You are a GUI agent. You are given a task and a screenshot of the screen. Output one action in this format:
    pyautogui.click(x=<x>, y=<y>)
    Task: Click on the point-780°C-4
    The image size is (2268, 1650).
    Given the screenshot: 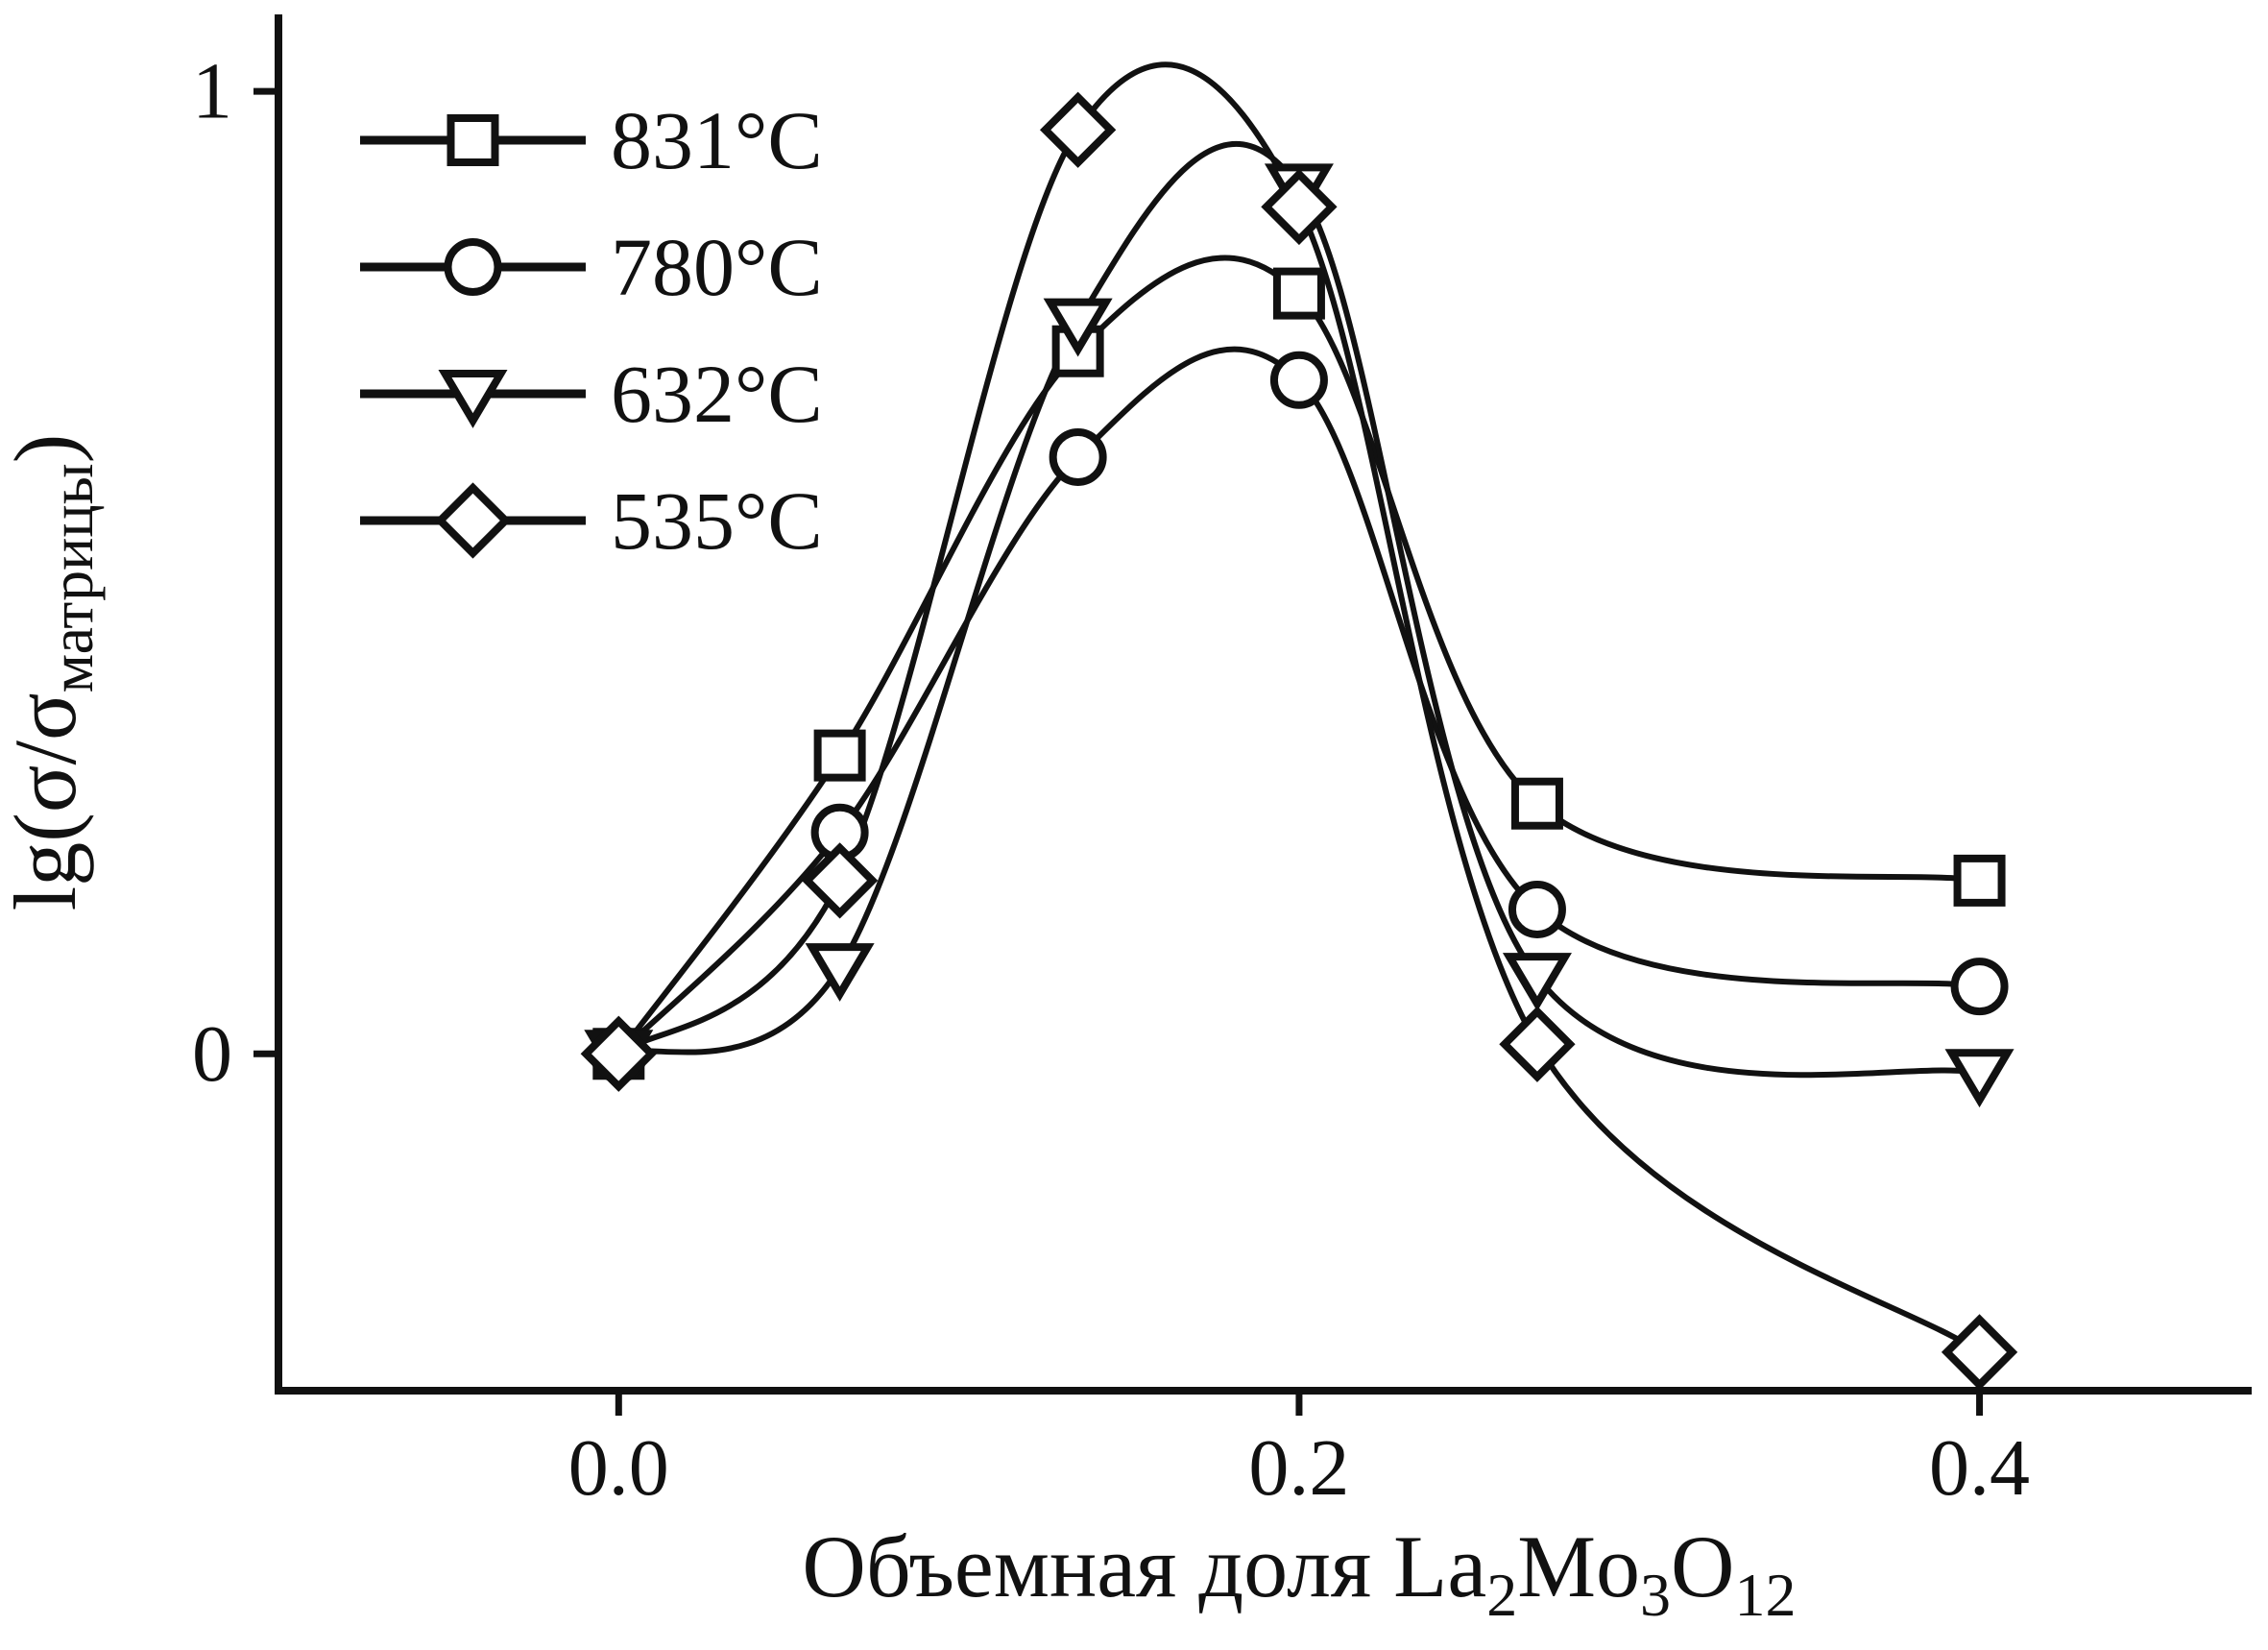 What is the action you would take?
    pyautogui.click(x=1537, y=909)
    